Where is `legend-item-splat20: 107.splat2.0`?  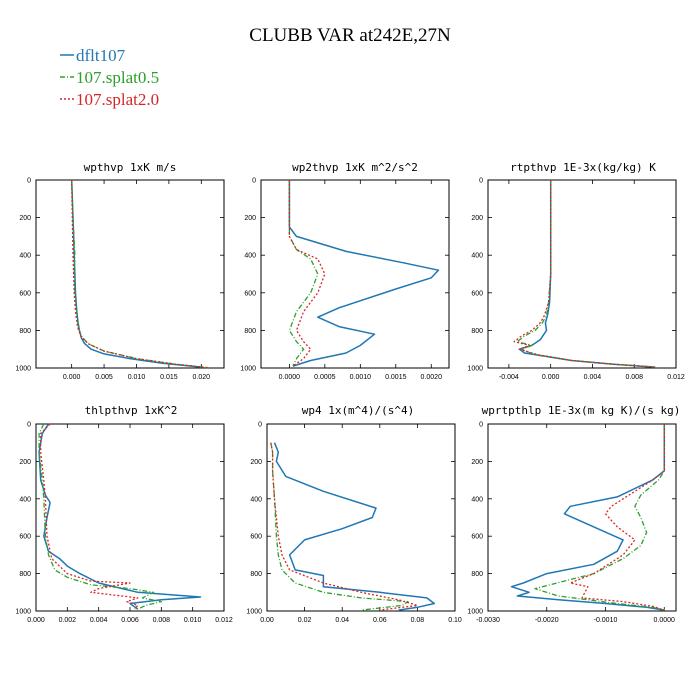
legend-item-splat20: 107.splat2.0 is located at coordinates (109, 99).